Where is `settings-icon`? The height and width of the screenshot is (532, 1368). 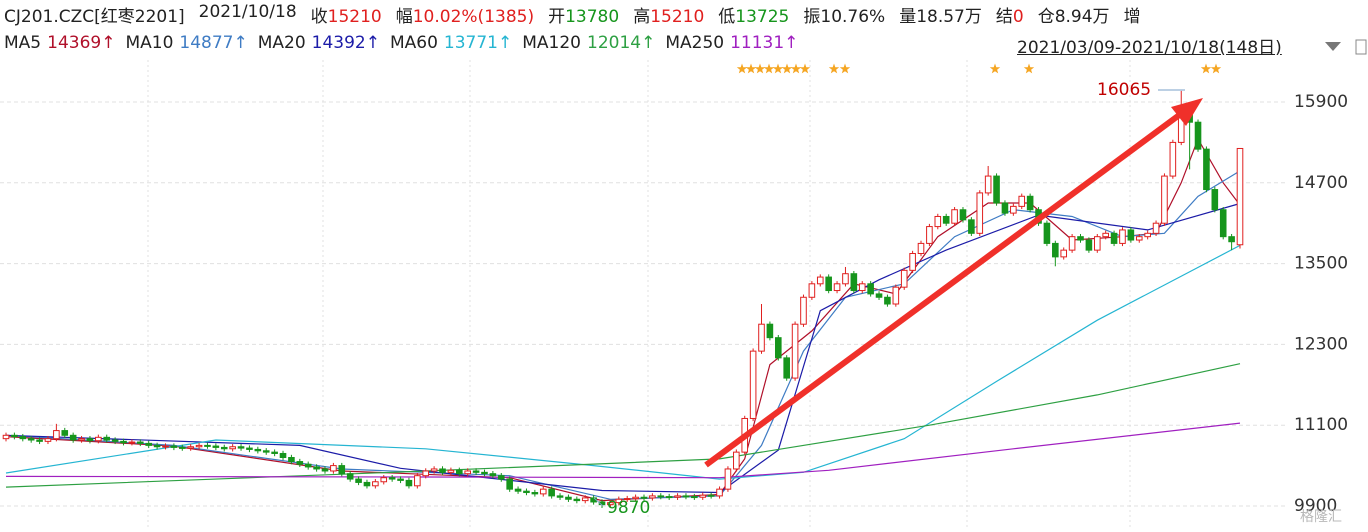
settings-icon is located at coordinates (1361, 47).